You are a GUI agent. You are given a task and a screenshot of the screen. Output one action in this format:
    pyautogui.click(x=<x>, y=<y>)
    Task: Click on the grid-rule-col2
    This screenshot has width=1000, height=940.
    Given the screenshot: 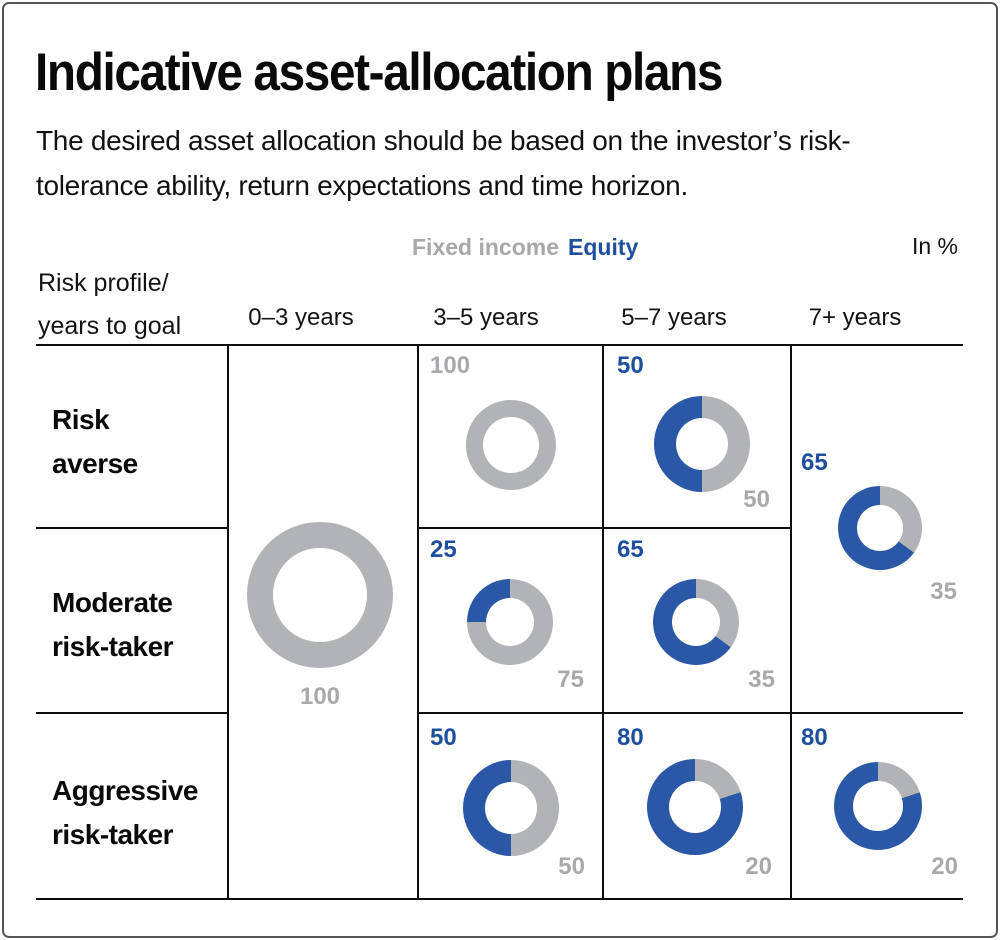 What is the action you would take?
    pyautogui.click(x=418, y=622)
    